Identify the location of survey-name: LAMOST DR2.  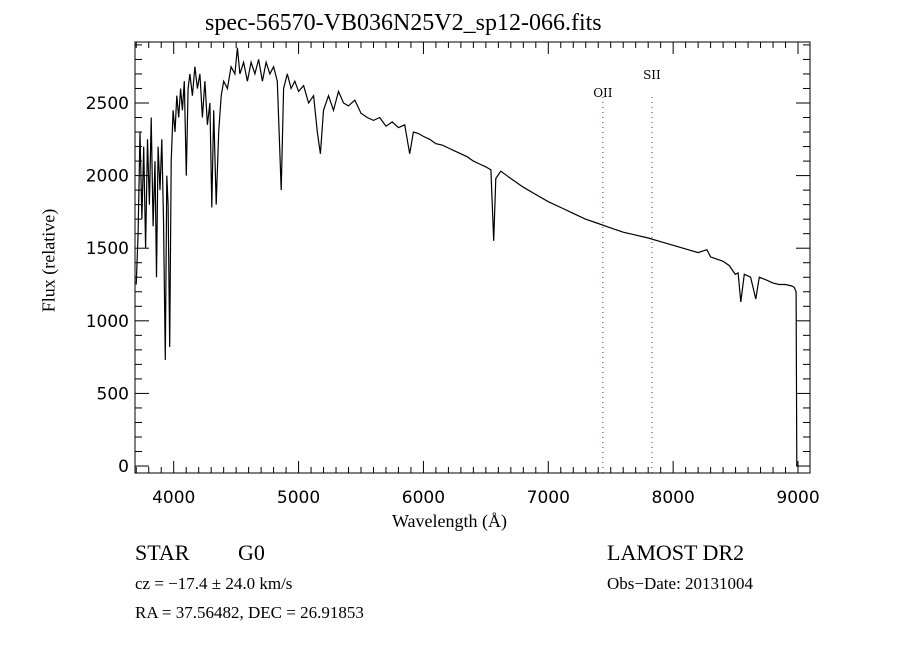
(676, 552).